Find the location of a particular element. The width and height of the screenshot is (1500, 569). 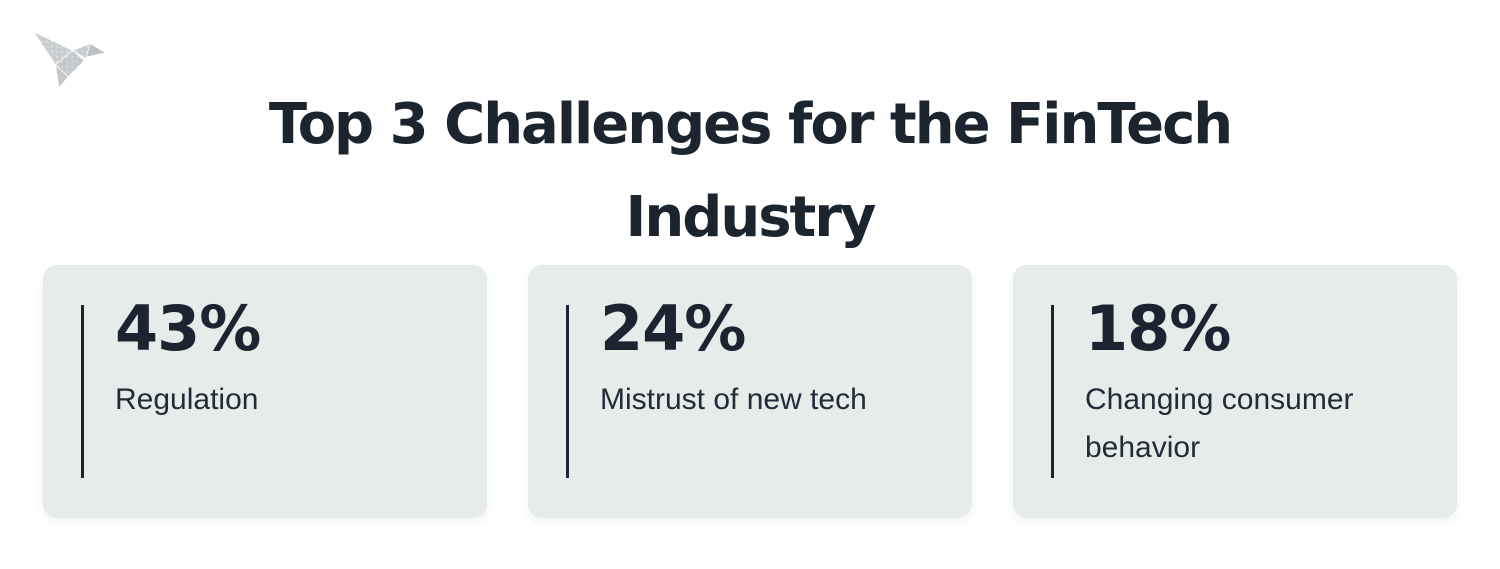

stat-label: Regulation is located at coordinates (187, 399).